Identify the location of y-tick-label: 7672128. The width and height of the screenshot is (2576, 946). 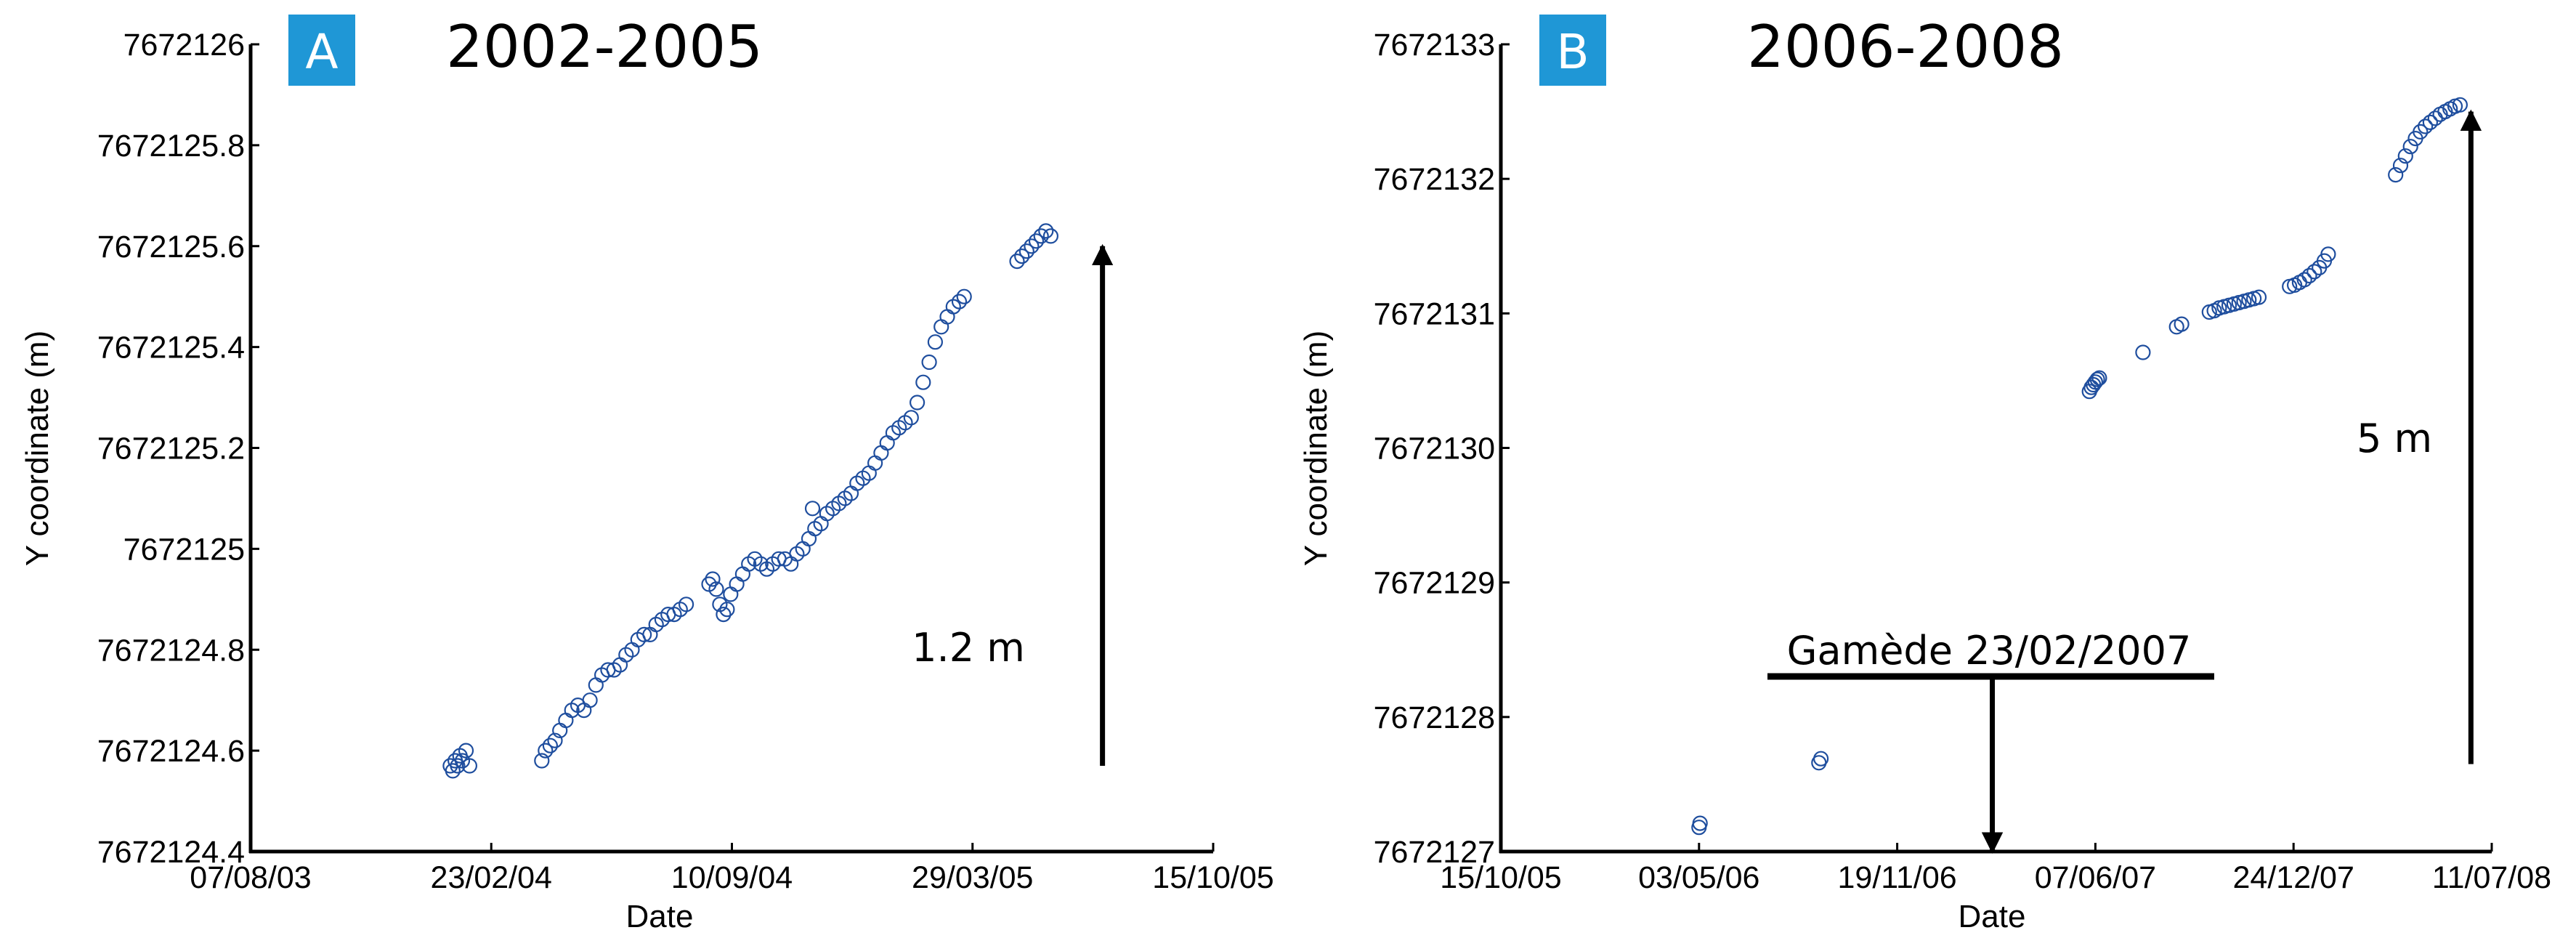
(1434, 718).